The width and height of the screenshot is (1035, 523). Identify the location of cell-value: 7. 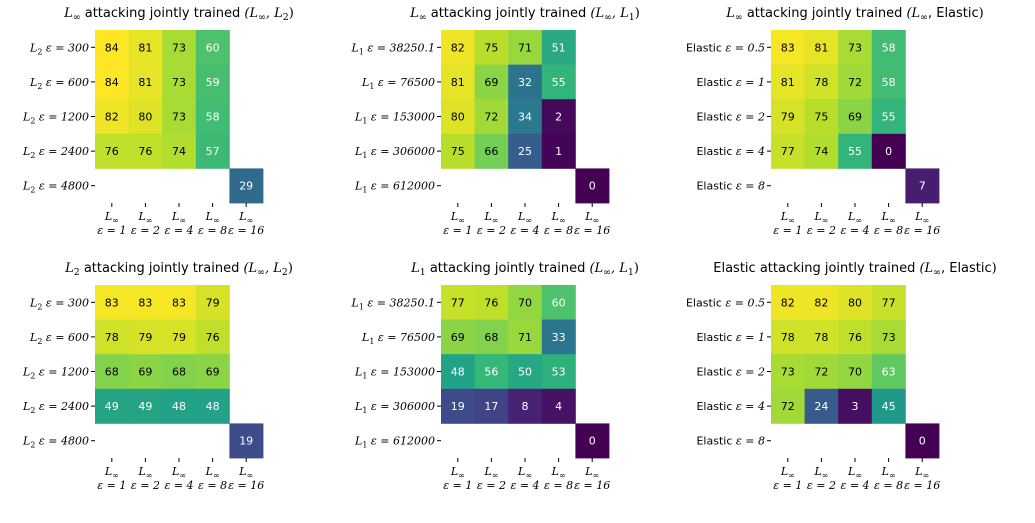
(922, 186).